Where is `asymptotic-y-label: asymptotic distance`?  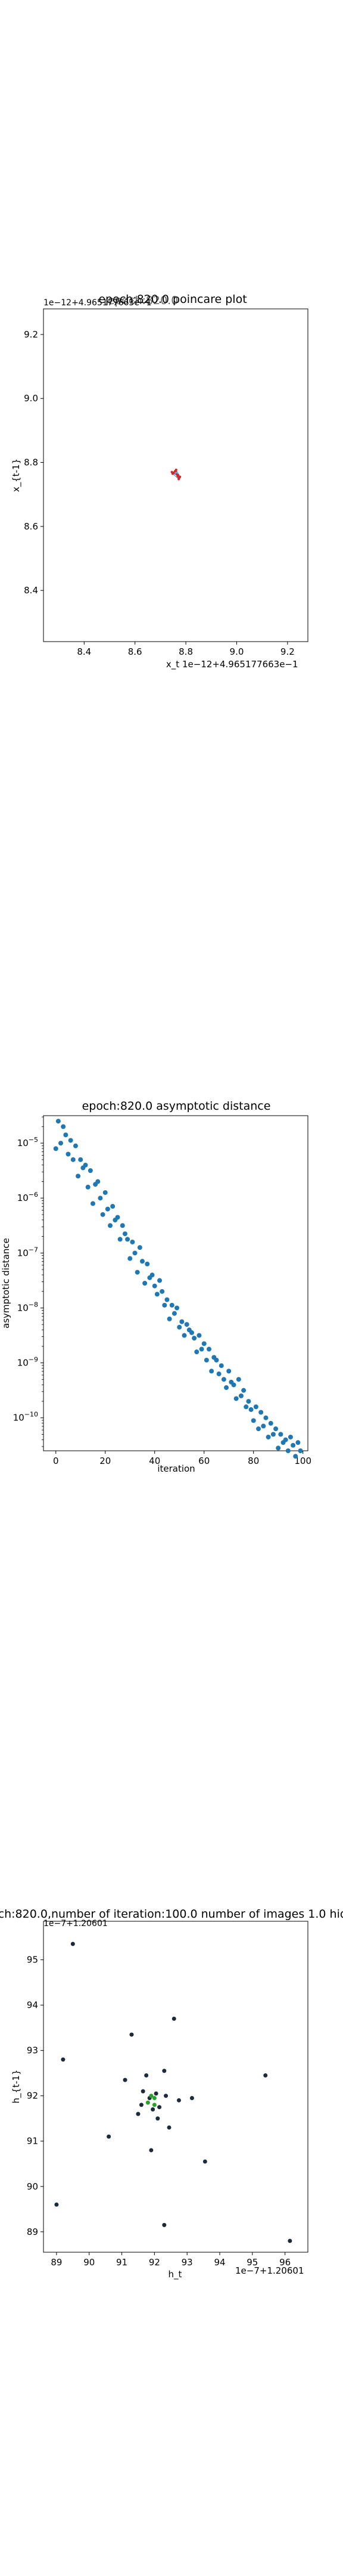 asymptotic-y-label: asymptotic distance is located at coordinates (6, 1283).